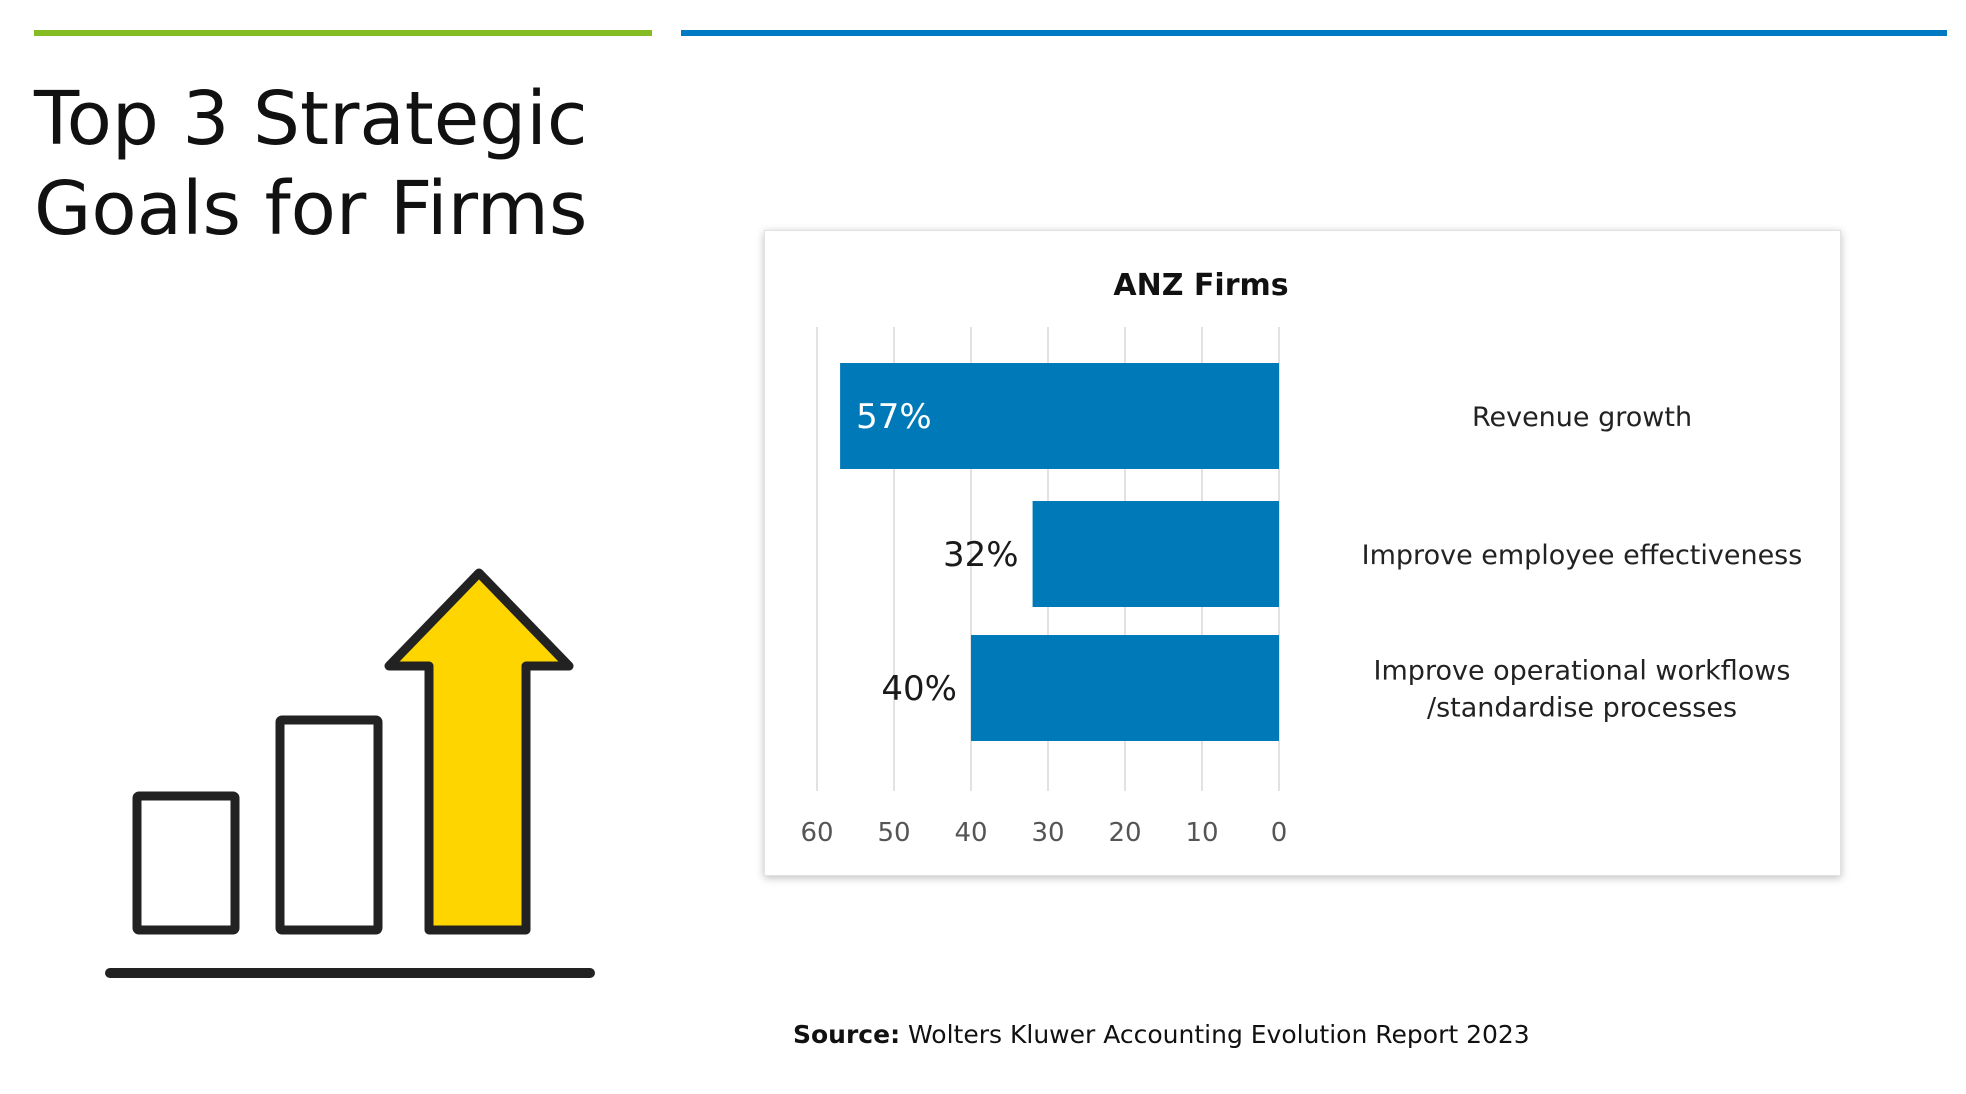  What do you see at coordinates (343, 33) in the screenshot?
I see `green-accent-rule` at bounding box center [343, 33].